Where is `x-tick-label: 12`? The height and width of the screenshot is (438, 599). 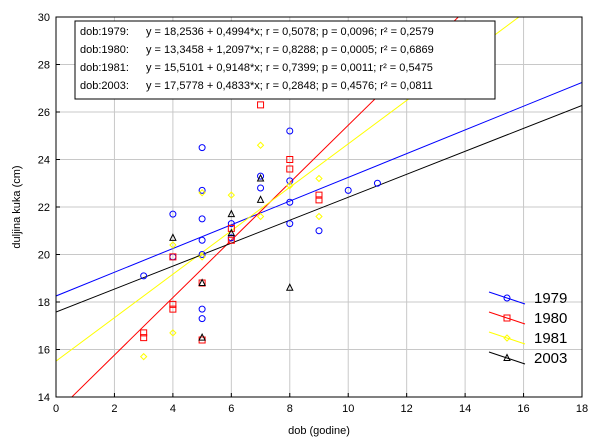 x-tick-label: 12 is located at coordinates (407, 409).